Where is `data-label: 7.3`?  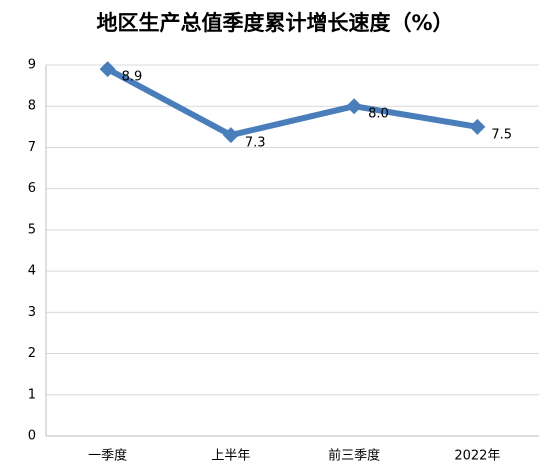 data-label: 7.3 is located at coordinates (255, 143).